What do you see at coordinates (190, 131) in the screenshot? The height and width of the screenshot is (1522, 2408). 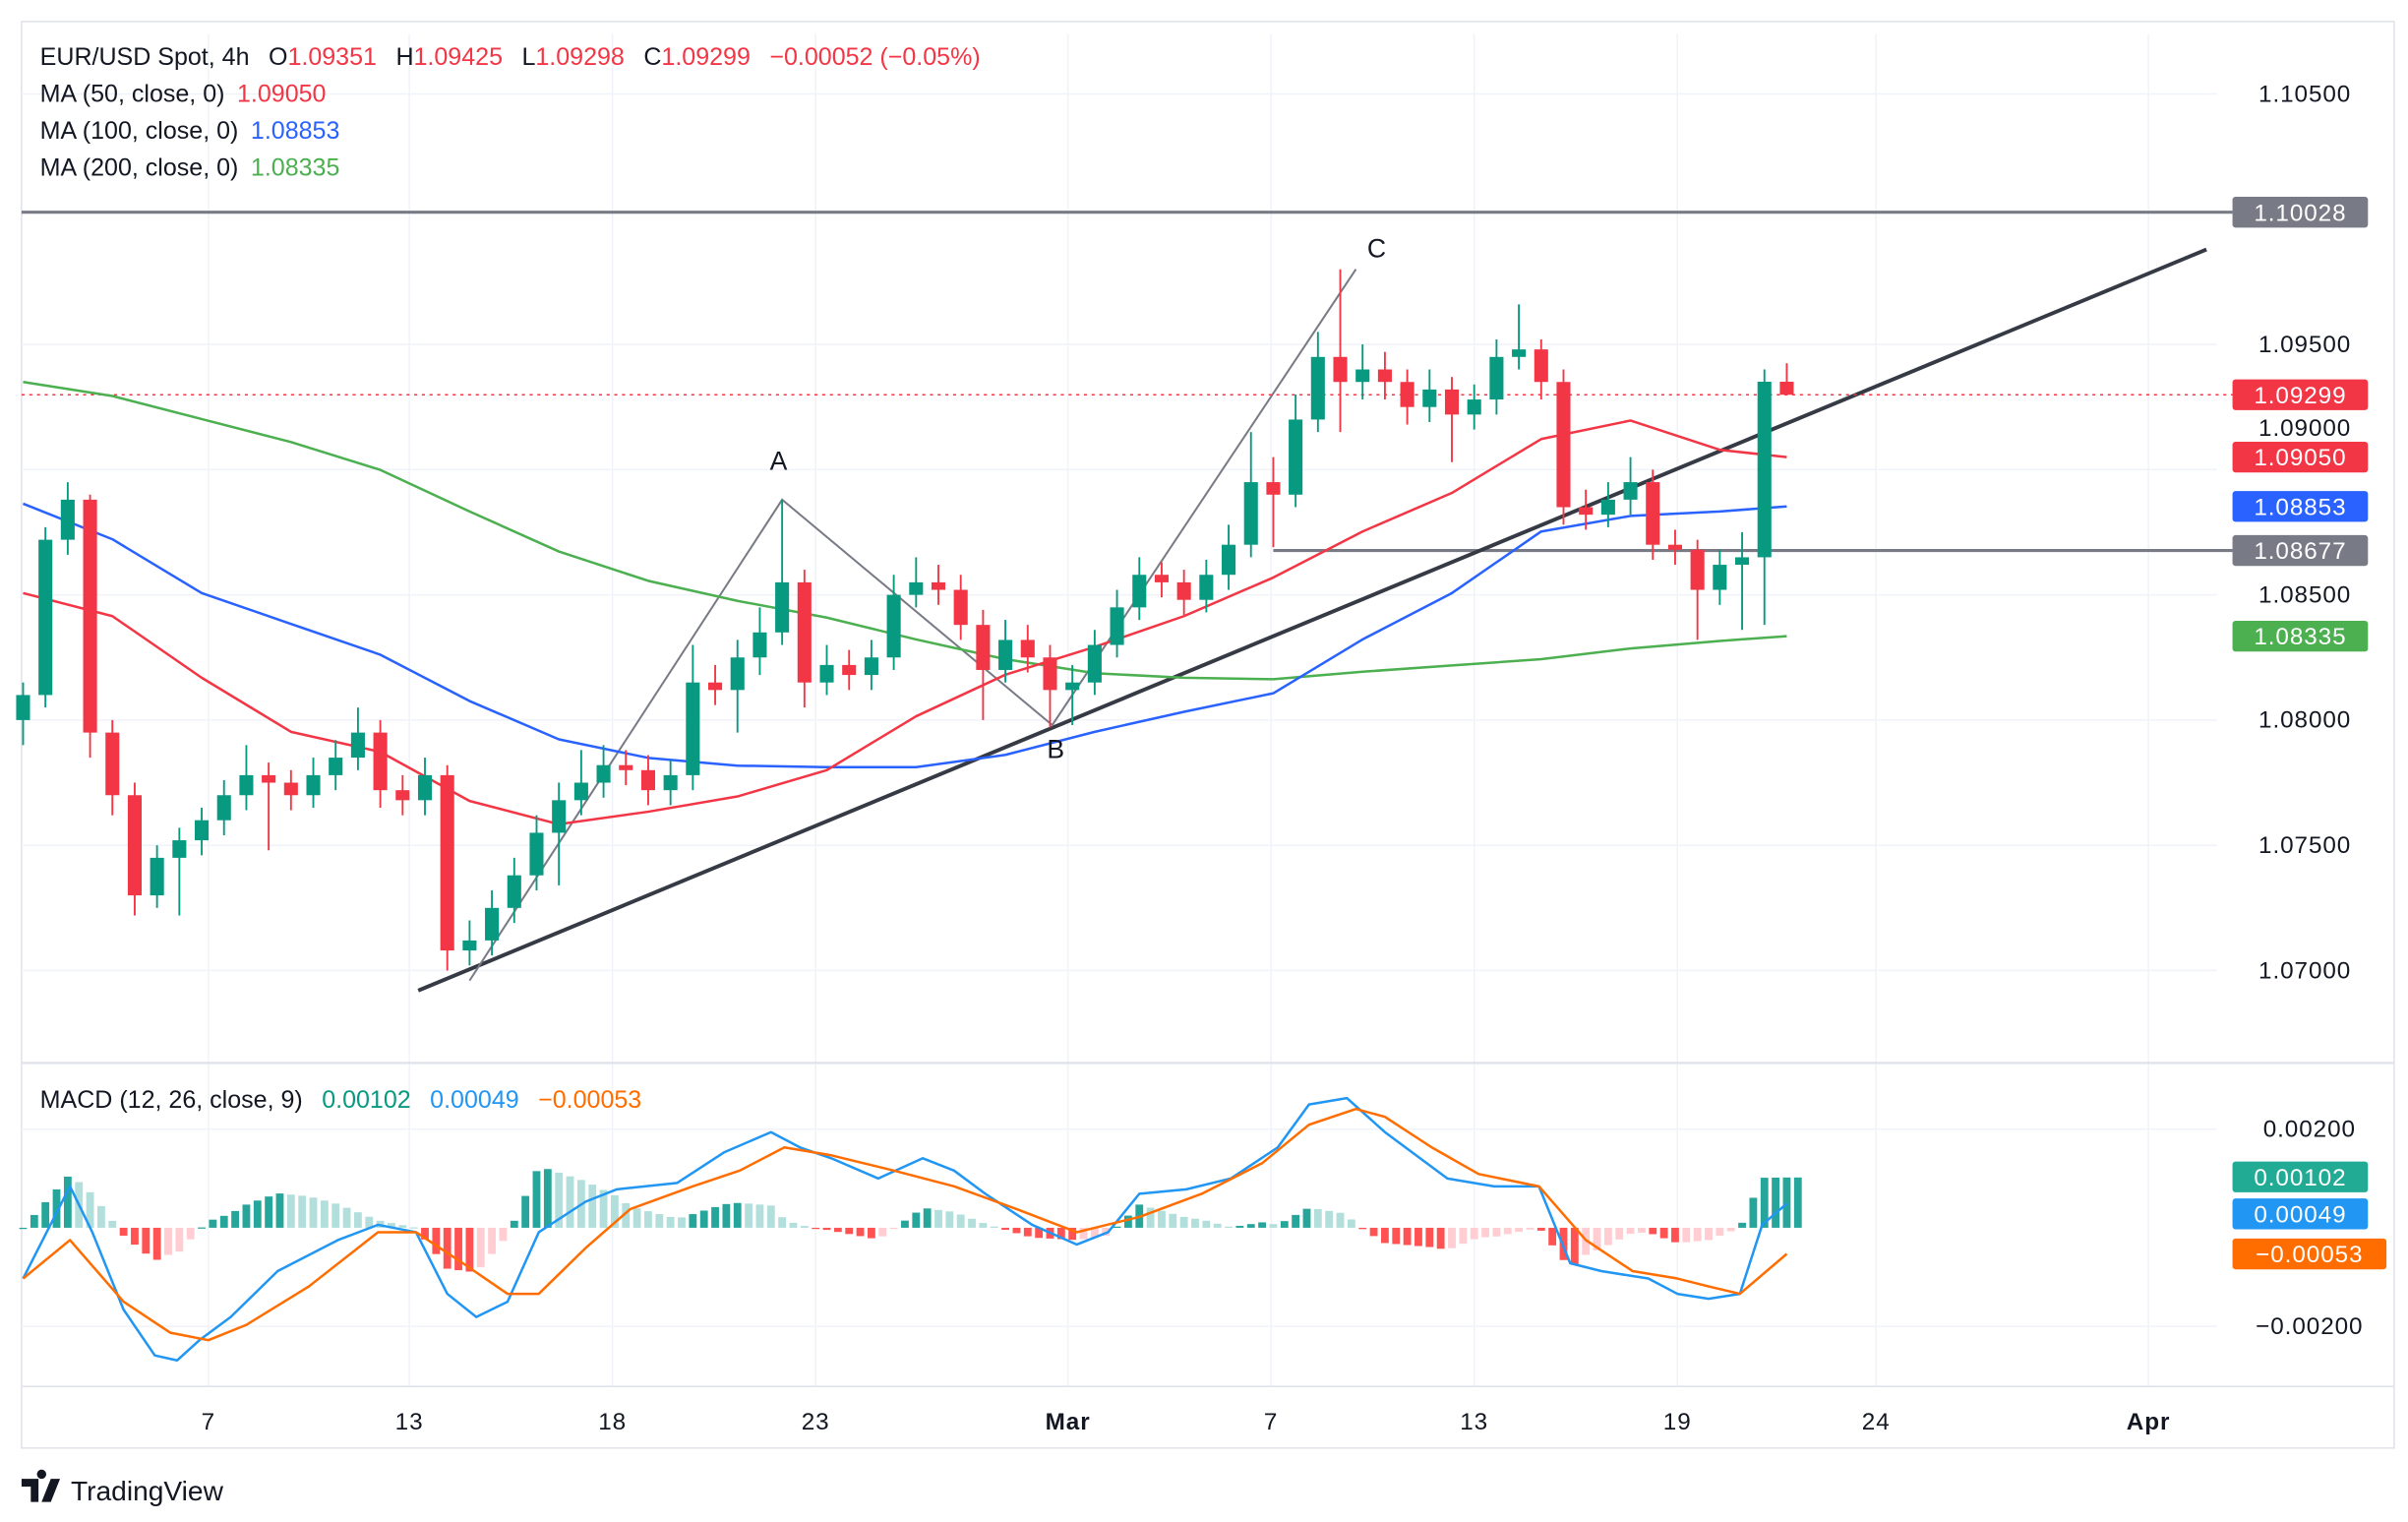 I see `ma100-legend: MA (100, close, 0) 1.08853` at bounding box center [190, 131].